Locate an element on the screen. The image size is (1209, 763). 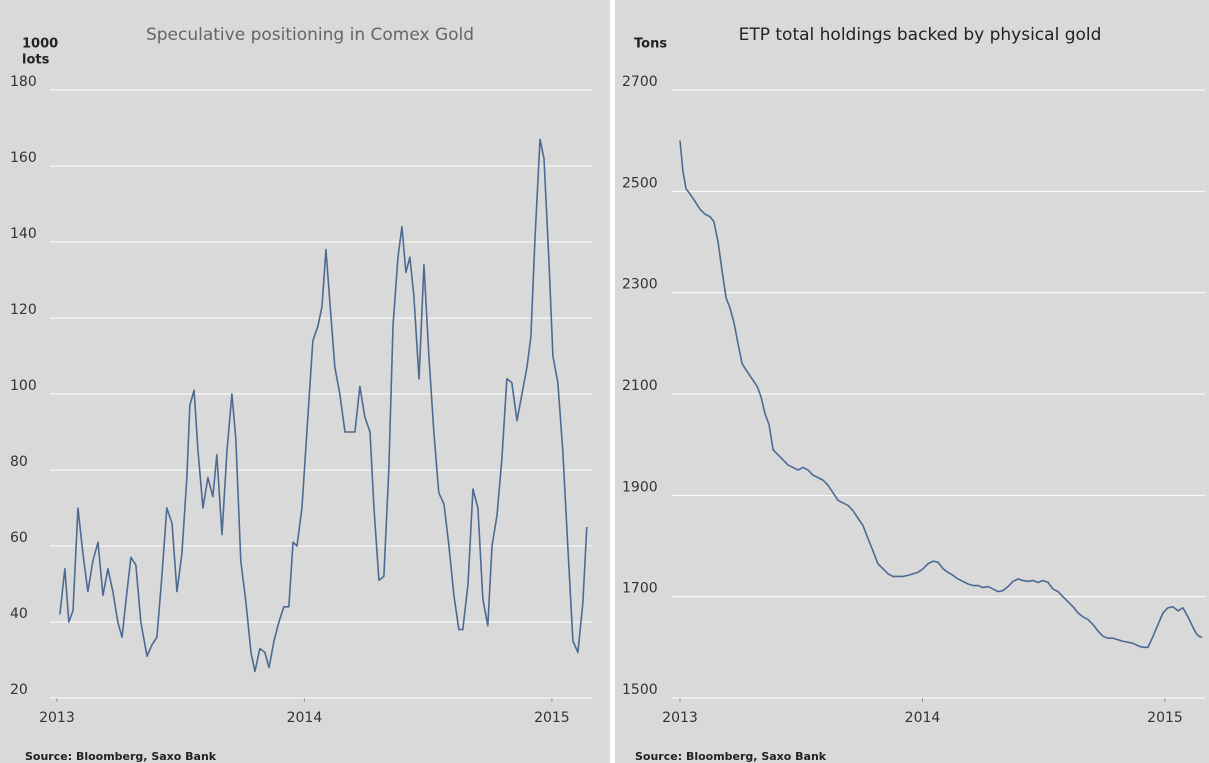
y-tick-label: 2300 is located at coordinates (640, 285).